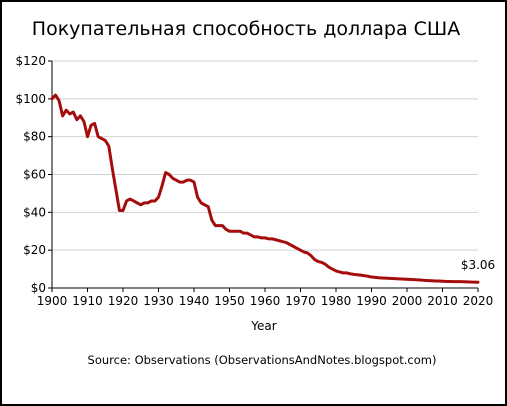  Describe the element at coordinates (34, 212) in the screenshot. I see `y-tick-label: $40` at that location.